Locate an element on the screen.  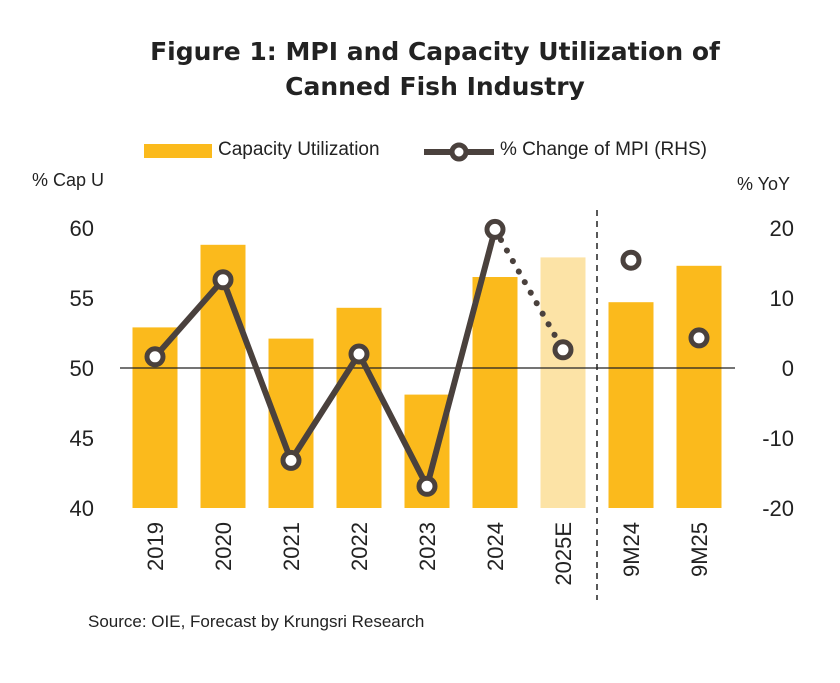
right-tick-20: 20 is located at coordinates (782, 228).